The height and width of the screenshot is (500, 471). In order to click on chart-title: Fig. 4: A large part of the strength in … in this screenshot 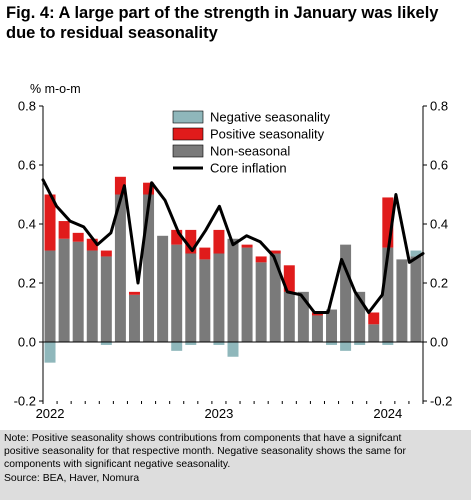, I will do `click(222, 23)`.